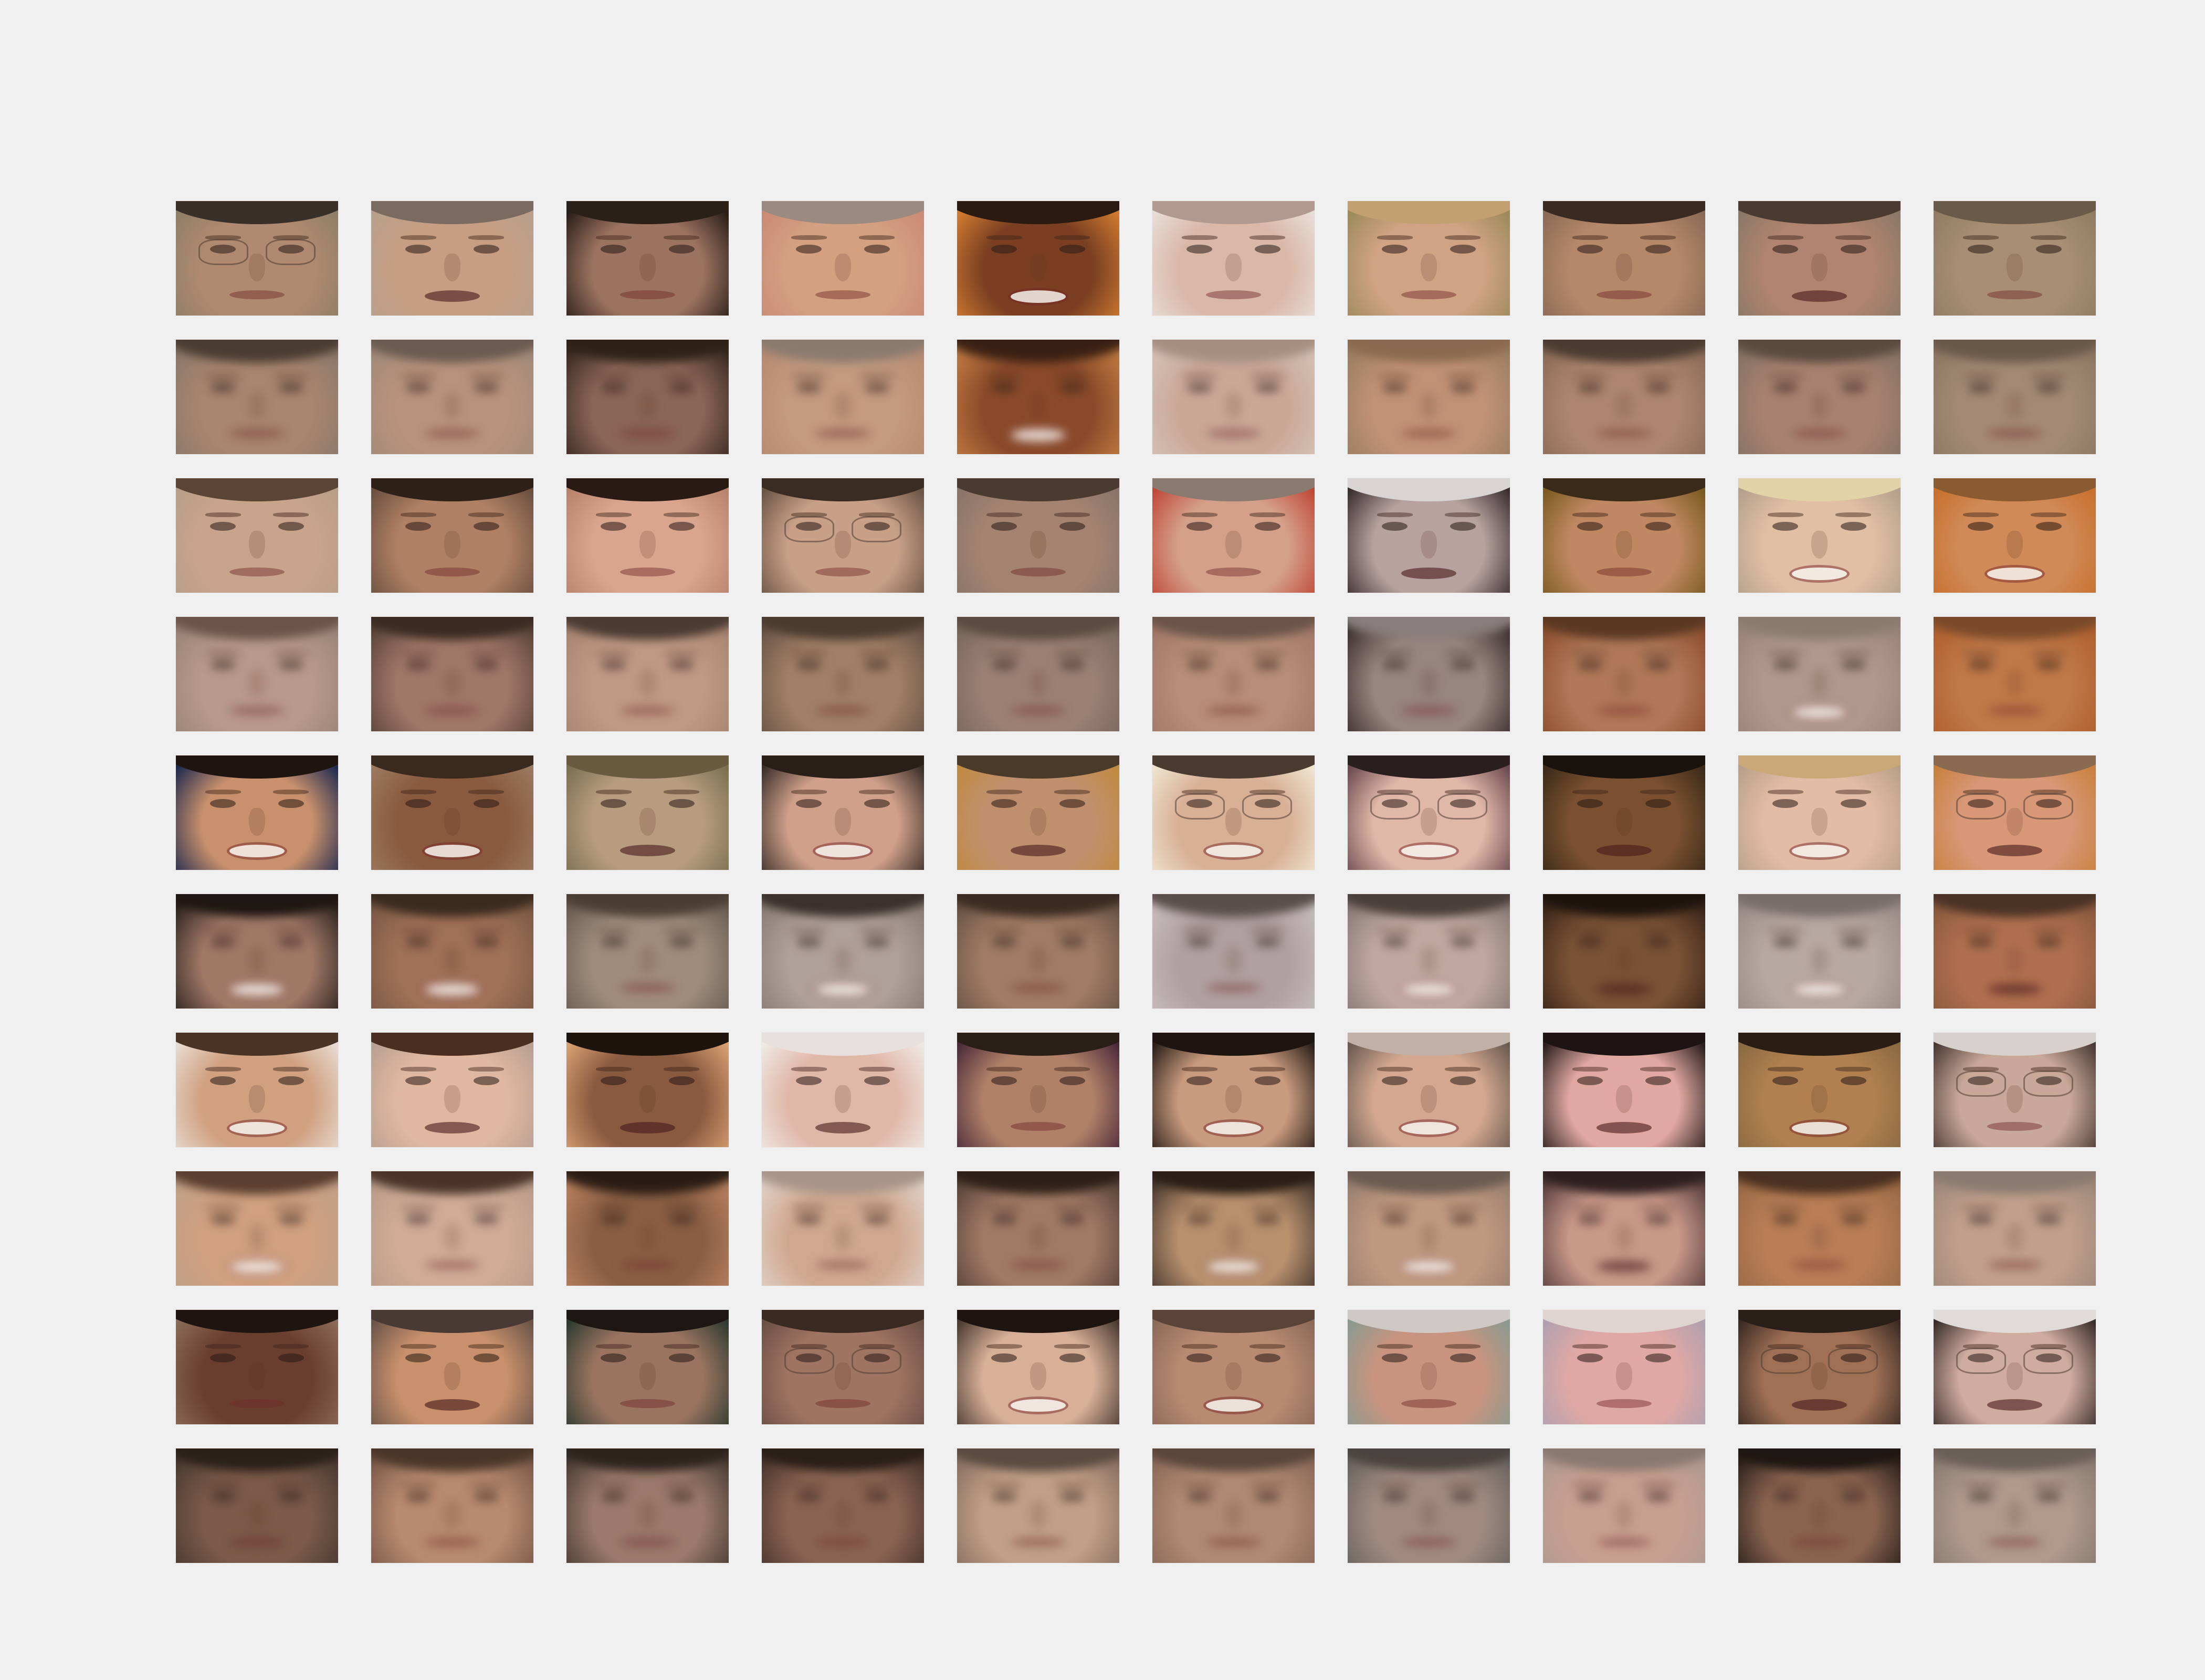 The image size is (2205, 1680). Describe the element at coordinates (1429, 674) in the screenshot. I see `reconstructed-face-thumbnail-r4-c7` at that location.